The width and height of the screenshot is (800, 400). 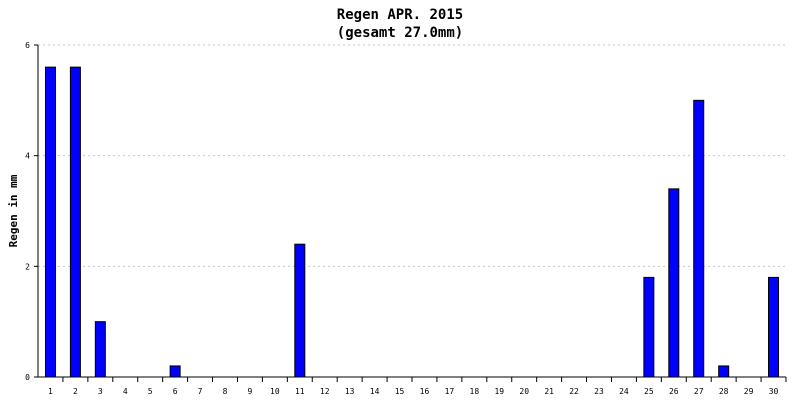 I want to click on x-tick-label: 27, so click(x=699, y=391).